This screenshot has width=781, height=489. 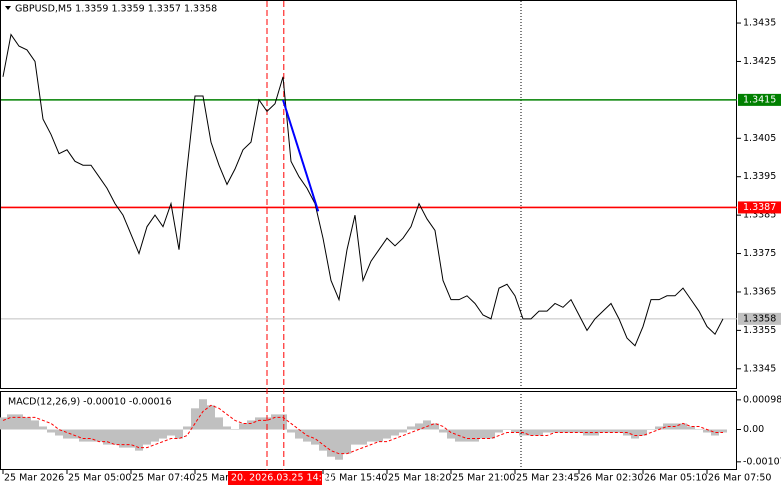 I want to click on macd-signal, so click(x=362, y=429).